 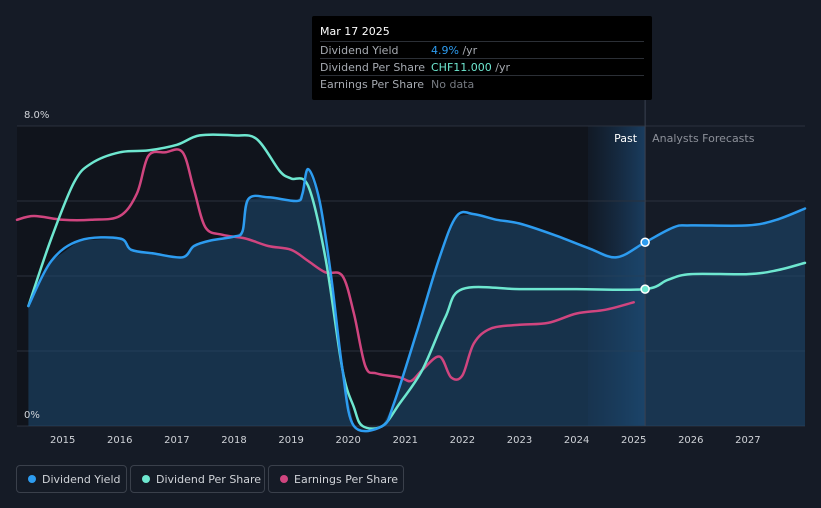 What do you see at coordinates (346, 479) in the screenshot?
I see `legend-label: Earnings Per Share` at bounding box center [346, 479].